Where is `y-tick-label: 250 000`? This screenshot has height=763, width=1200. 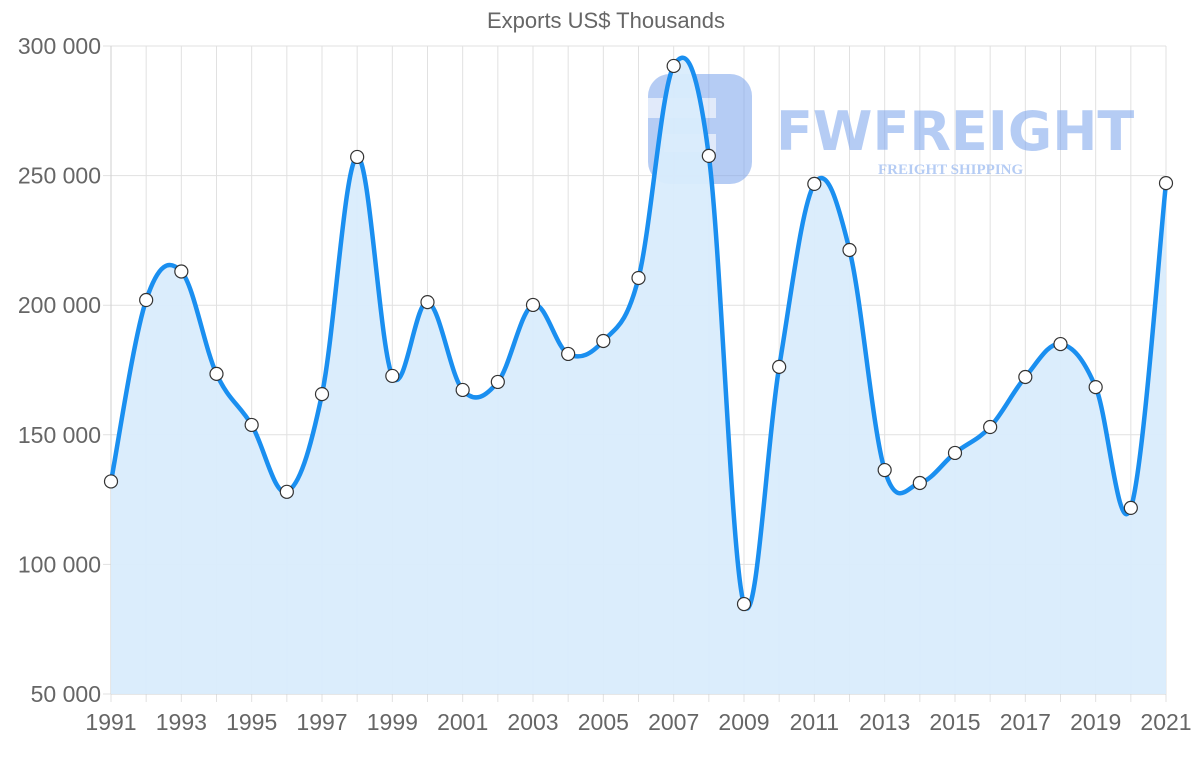 y-tick-label: 250 000 is located at coordinates (59, 176).